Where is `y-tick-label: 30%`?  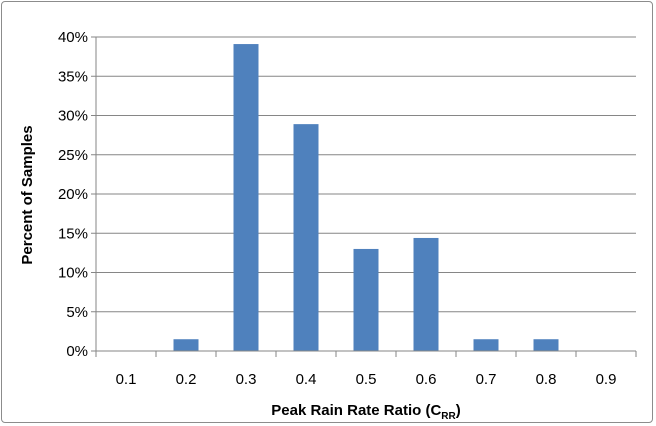
y-tick-label: 30% is located at coordinates (73, 116).